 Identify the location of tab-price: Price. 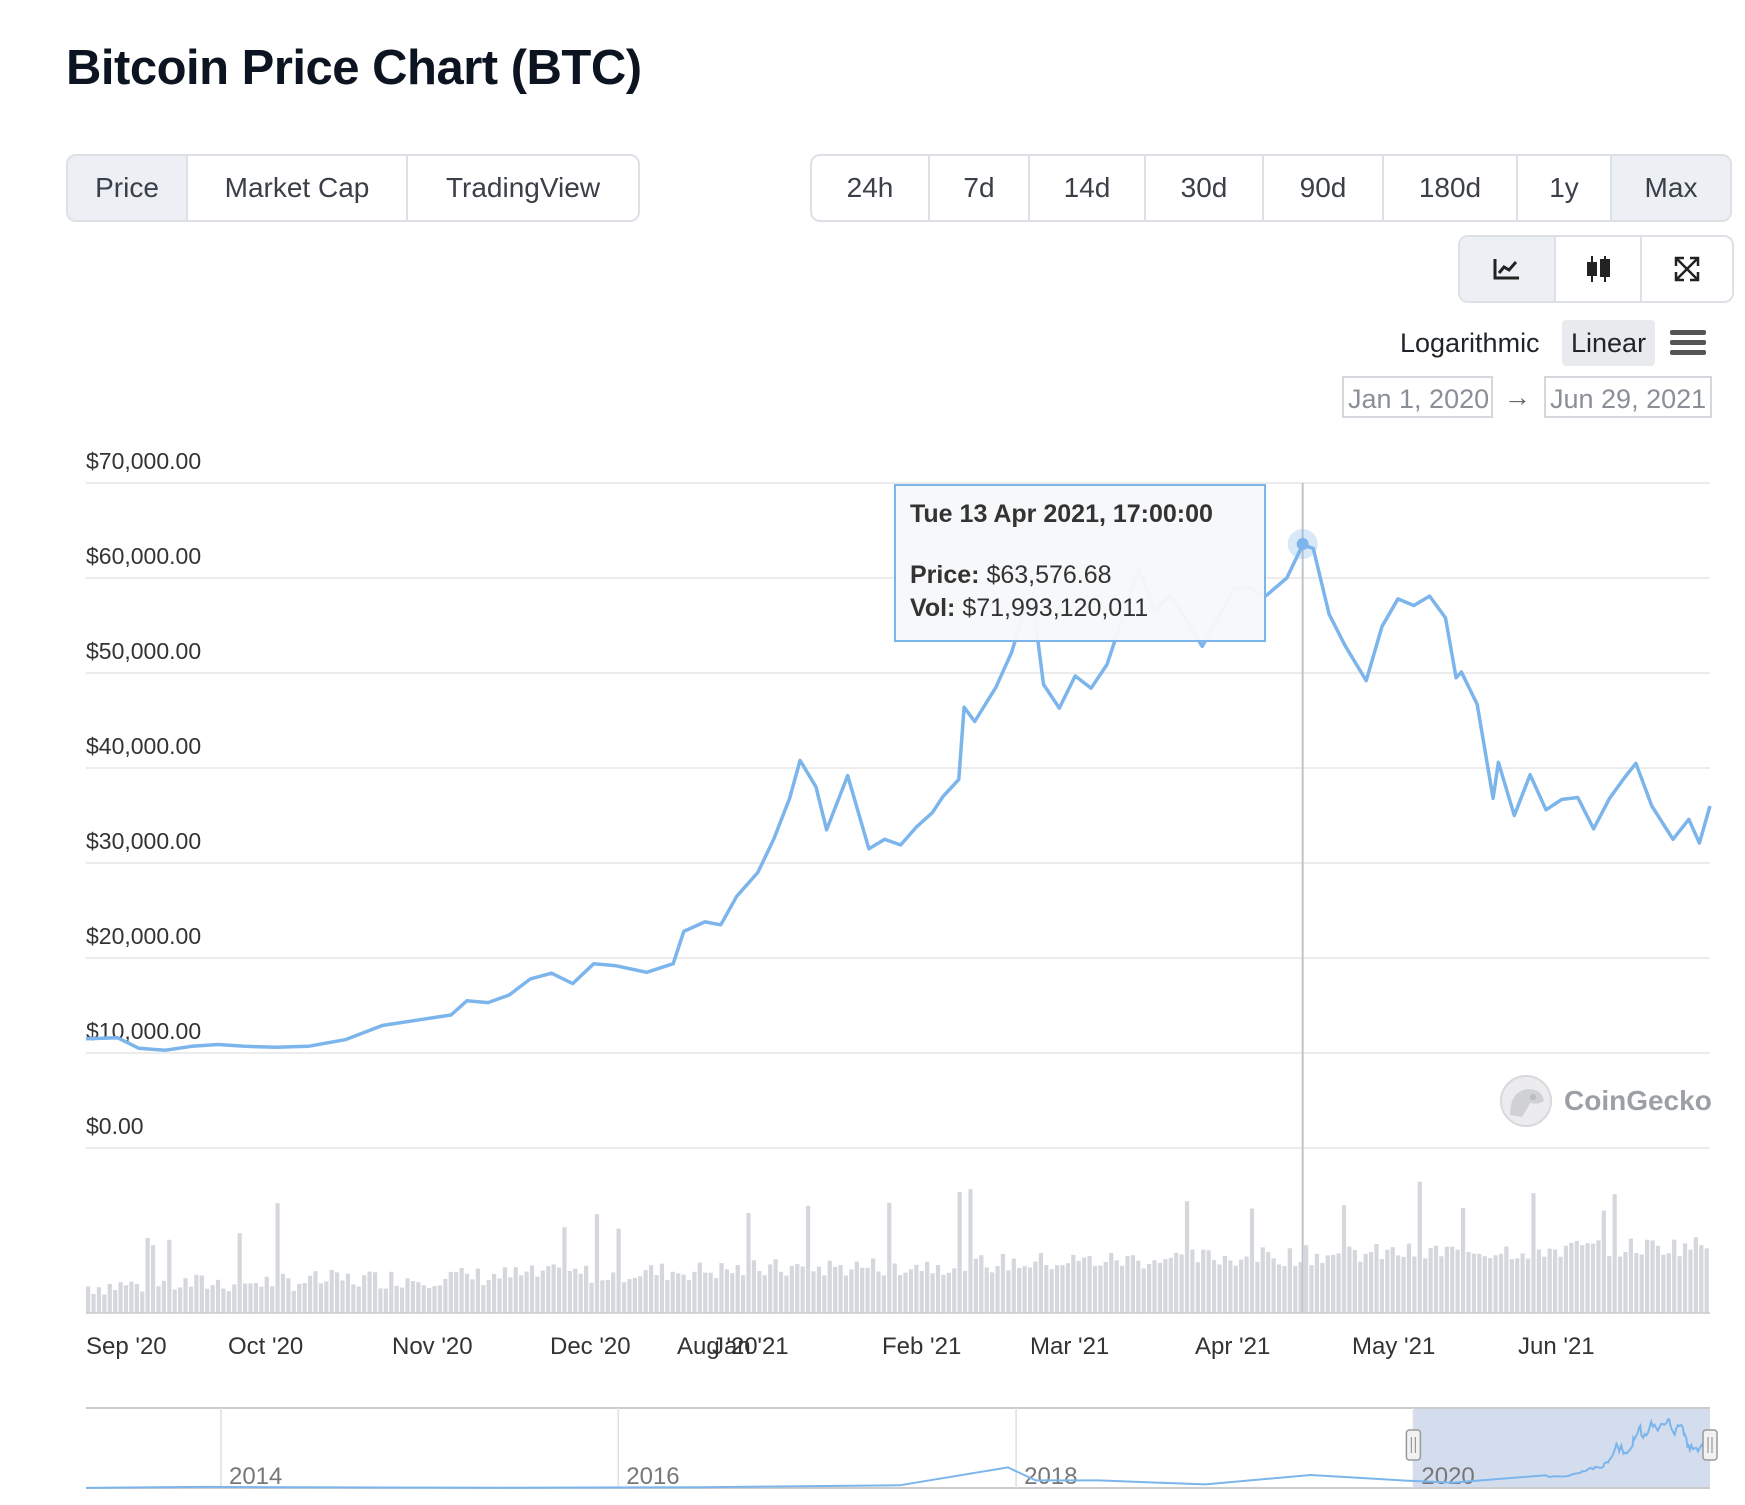
(127, 188).